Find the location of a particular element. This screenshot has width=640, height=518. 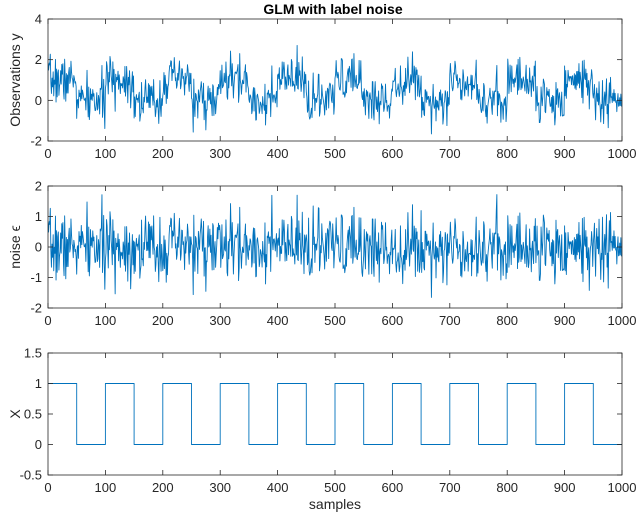

noise-y-tick-label: 2 is located at coordinates (38, 186).